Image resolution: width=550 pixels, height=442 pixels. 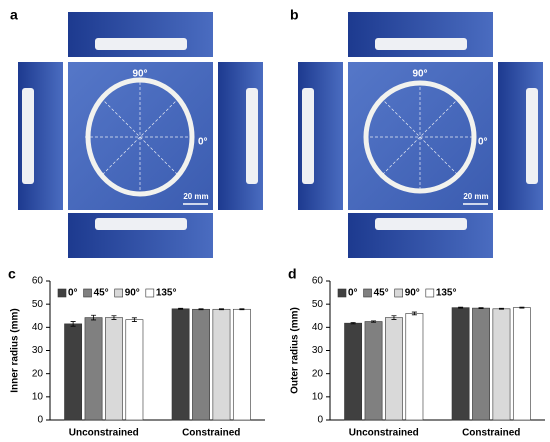 I want to click on panel-label: d, so click(x=292, y=274).